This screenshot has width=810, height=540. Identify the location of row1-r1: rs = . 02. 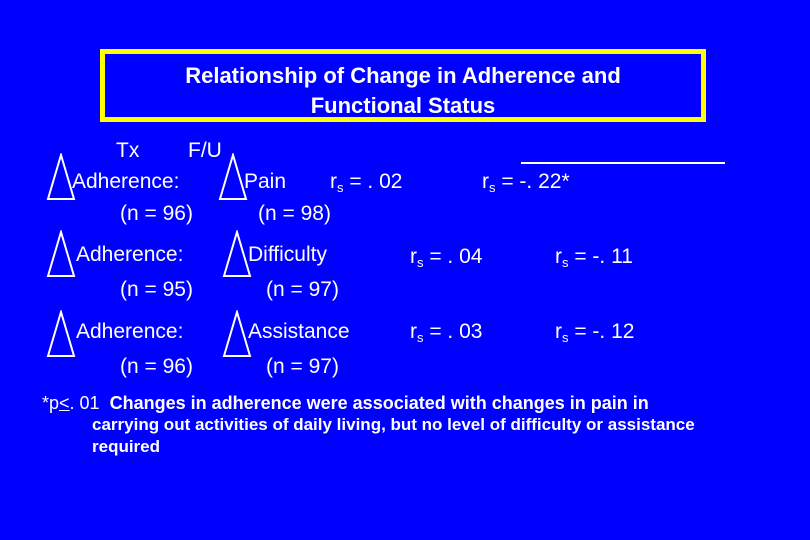
(366, 182).